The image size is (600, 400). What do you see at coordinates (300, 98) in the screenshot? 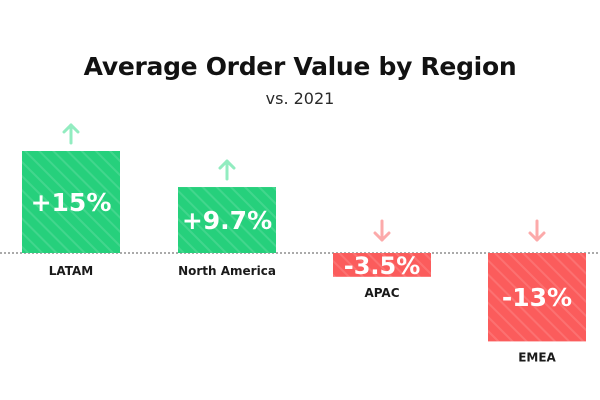
I see `chart-subtitle: vs. 2021` at bounding box center [300, 98].